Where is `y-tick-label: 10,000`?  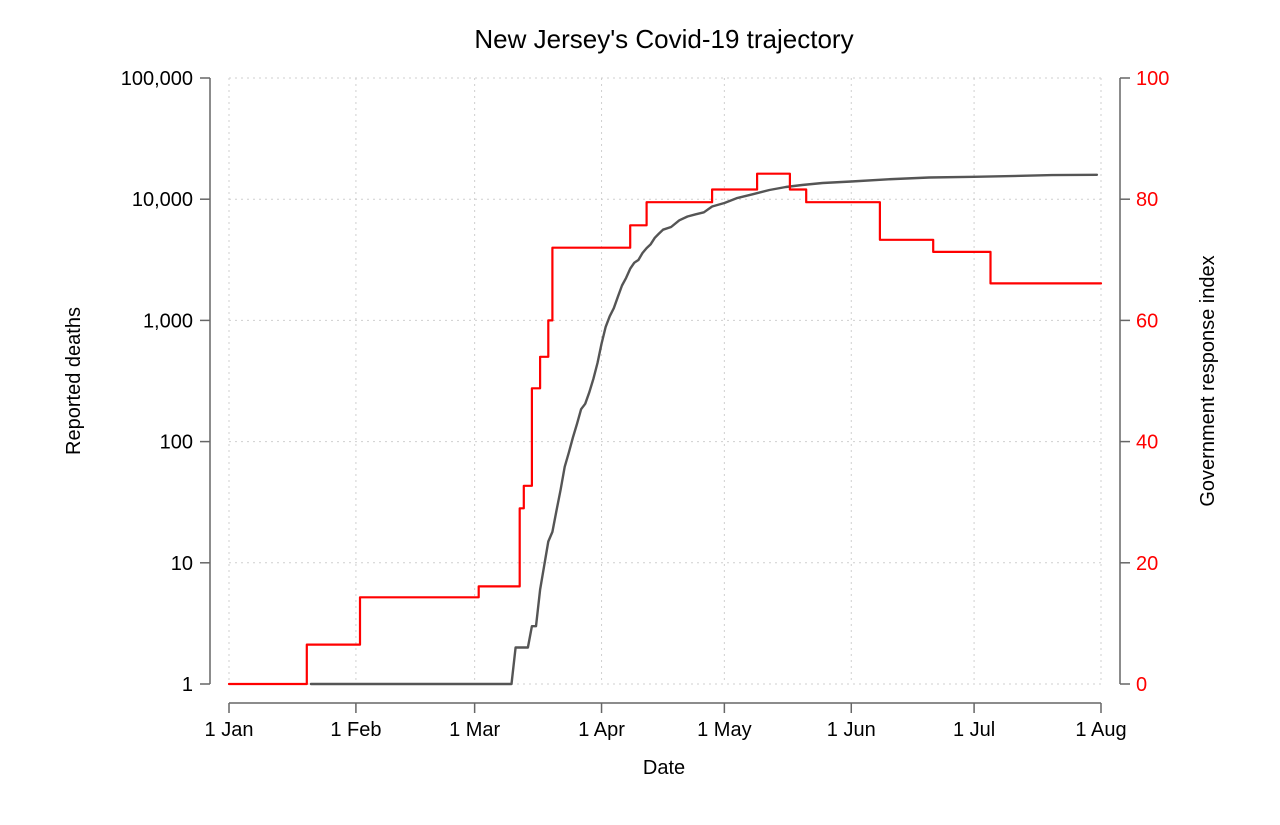
y-tick-label: 10,000 is located at coordinates (162, 200).